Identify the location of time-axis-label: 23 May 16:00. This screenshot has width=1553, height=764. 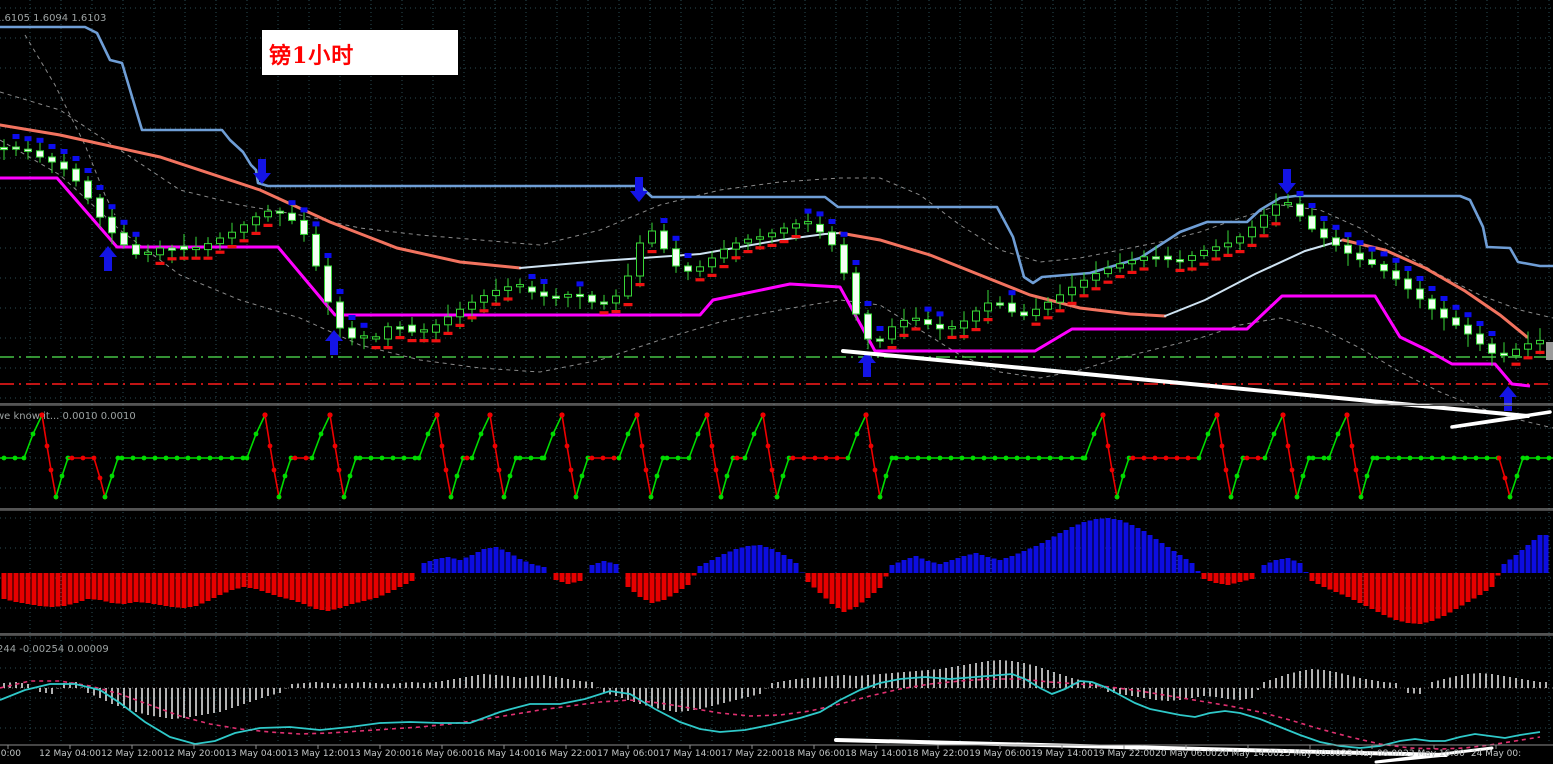
(1434, 754).